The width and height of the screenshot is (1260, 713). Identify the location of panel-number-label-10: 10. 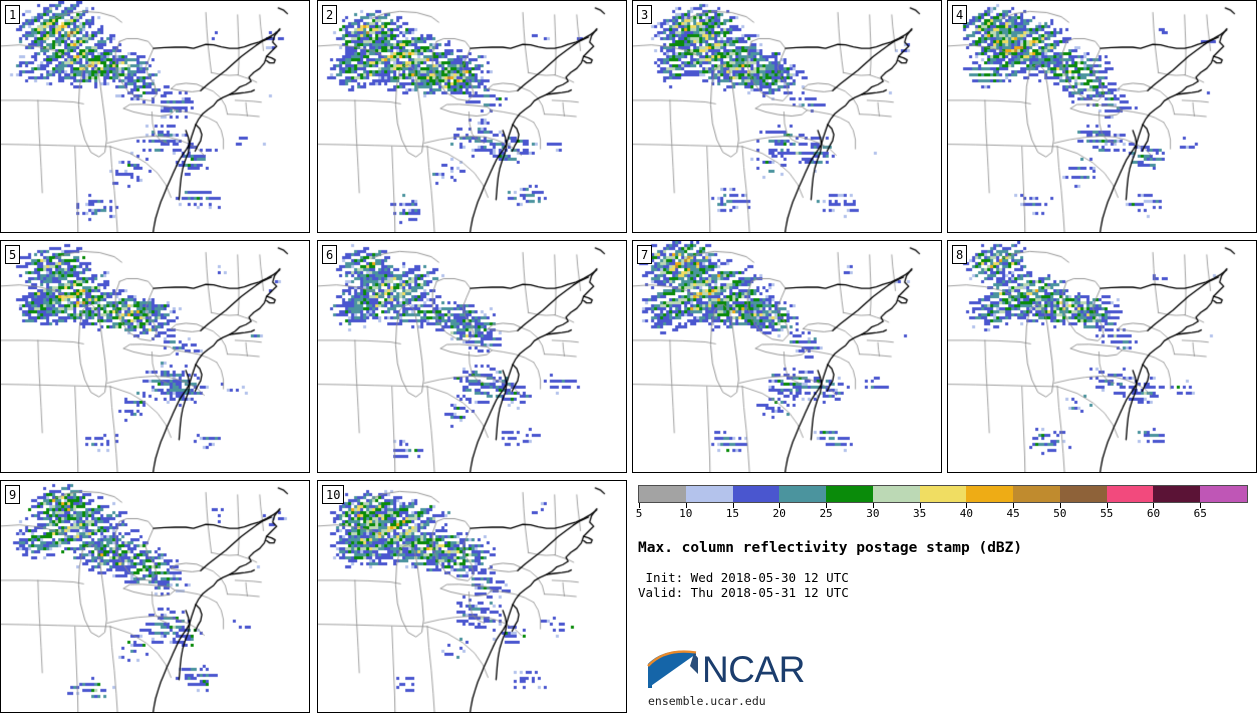
(333, 494).